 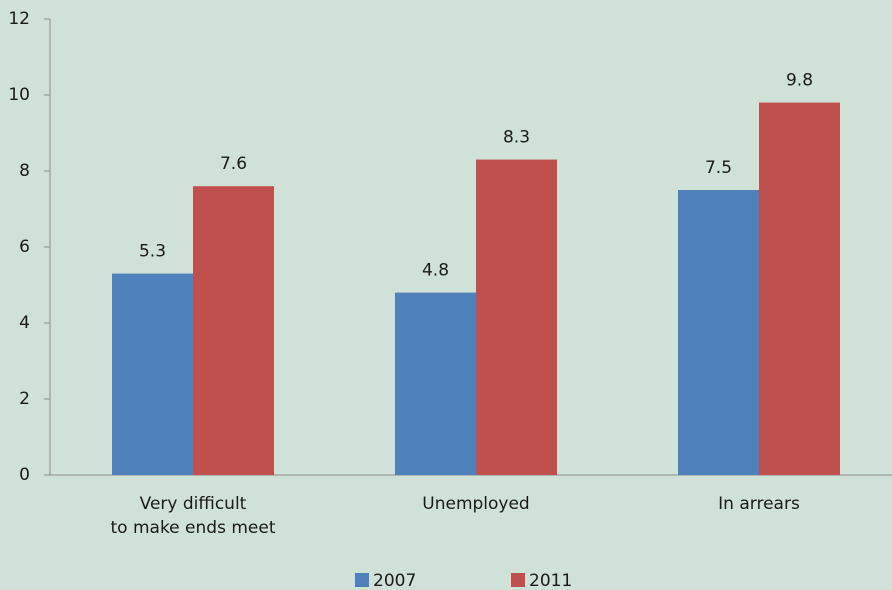 I want to click on value-label: 4.8, so click(x=435, y=271).